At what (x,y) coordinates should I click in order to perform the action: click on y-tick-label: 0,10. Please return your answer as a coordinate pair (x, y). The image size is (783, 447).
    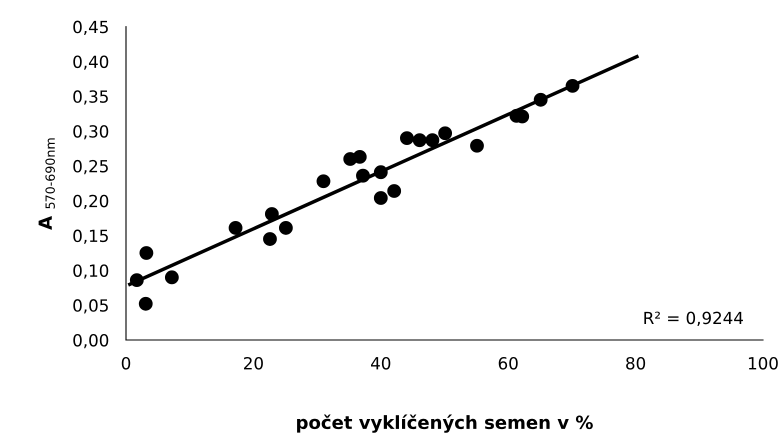
    Looking at the image, I should click on (90, 271).